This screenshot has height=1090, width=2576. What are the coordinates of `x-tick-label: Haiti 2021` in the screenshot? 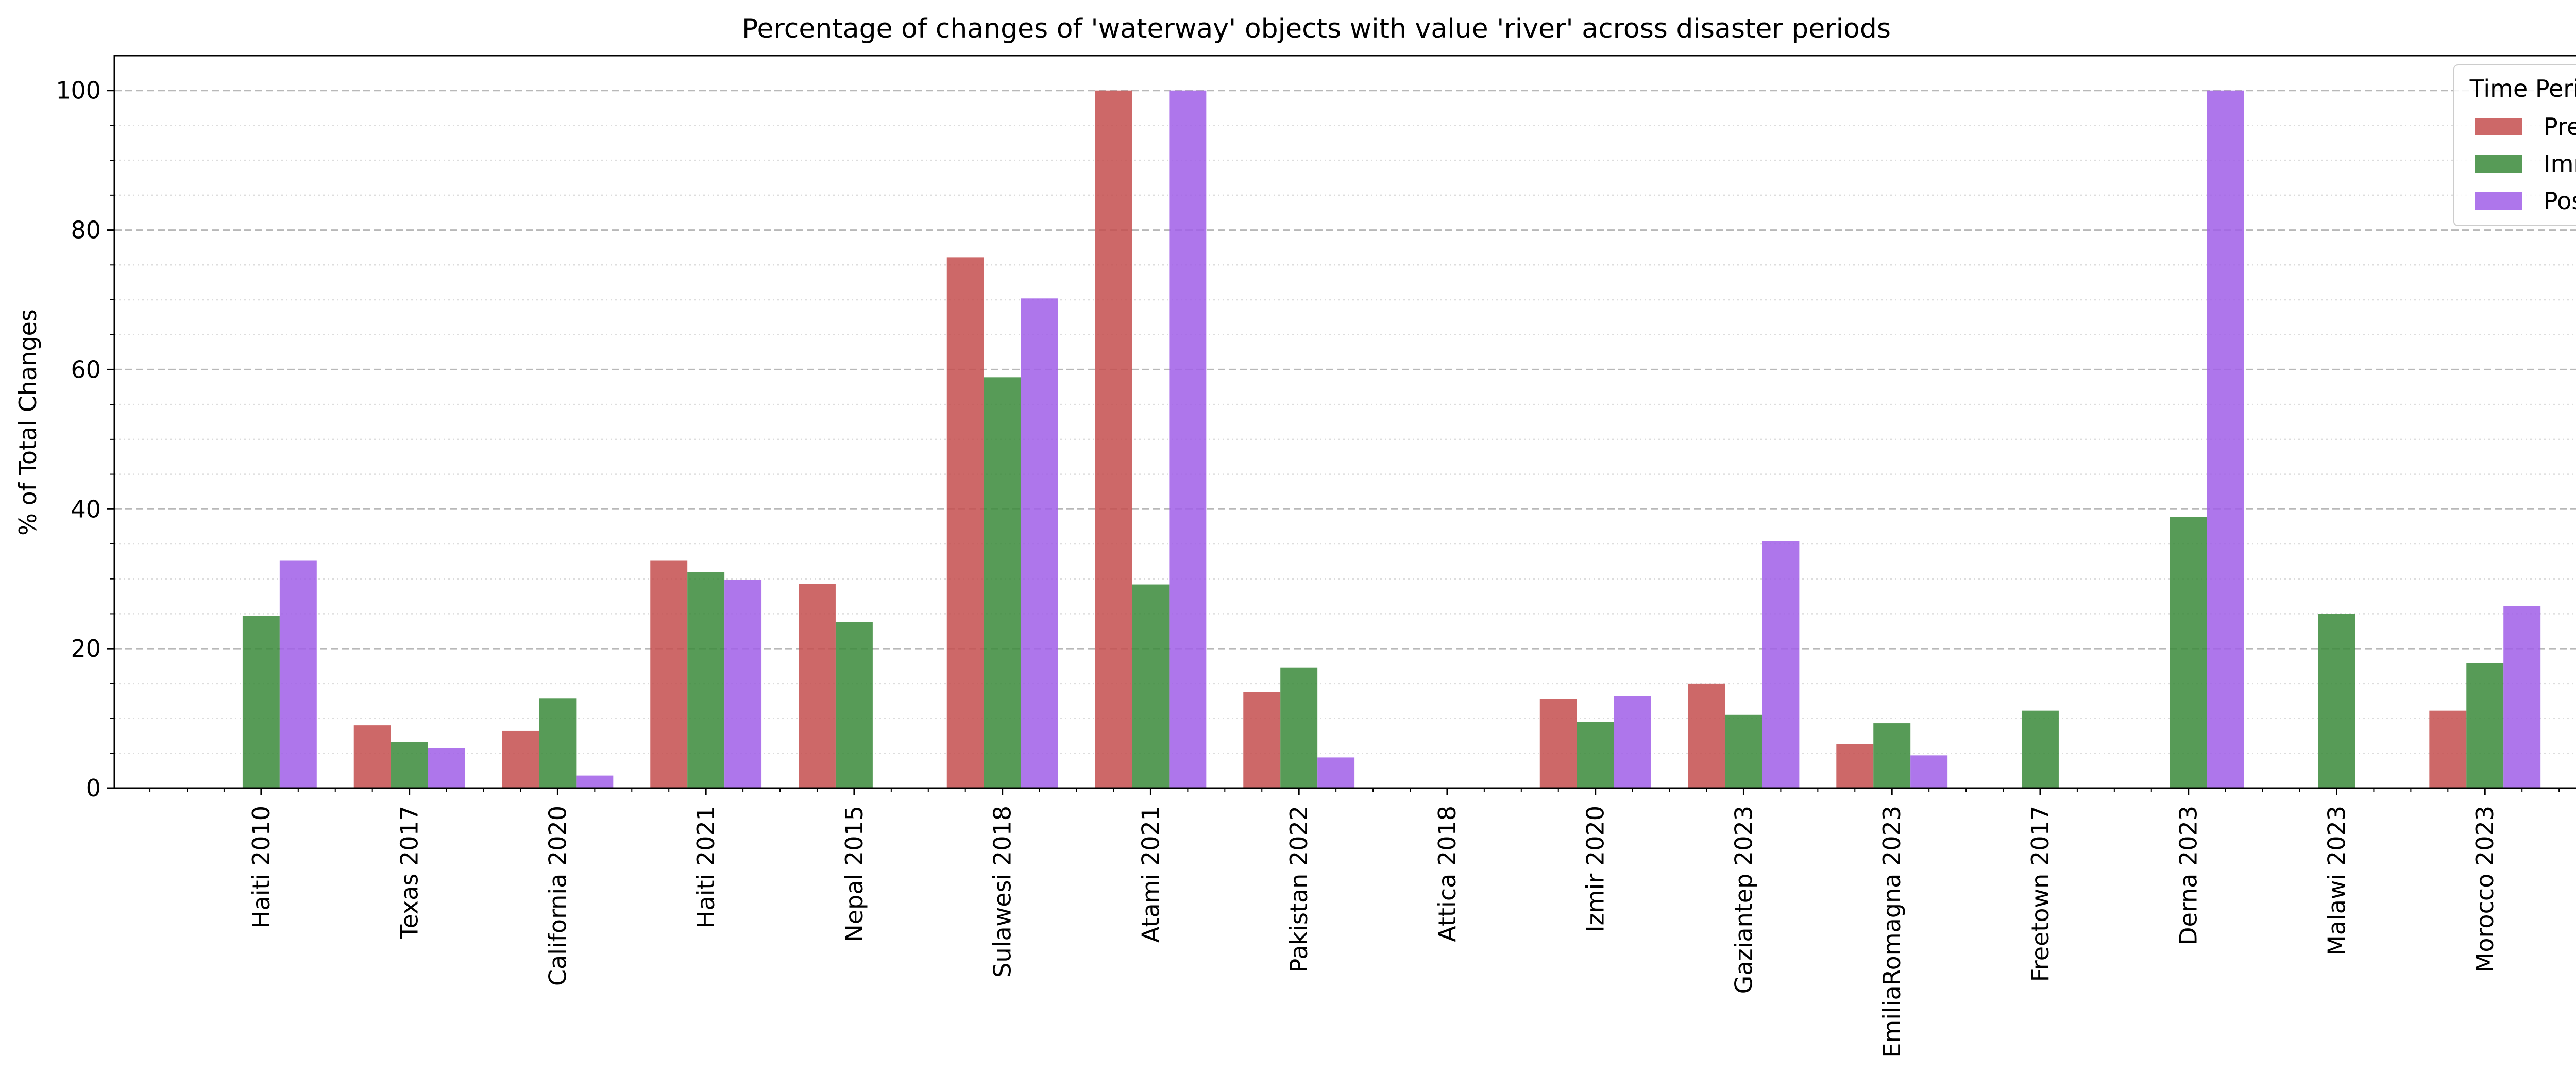 It's located at (706, 867).